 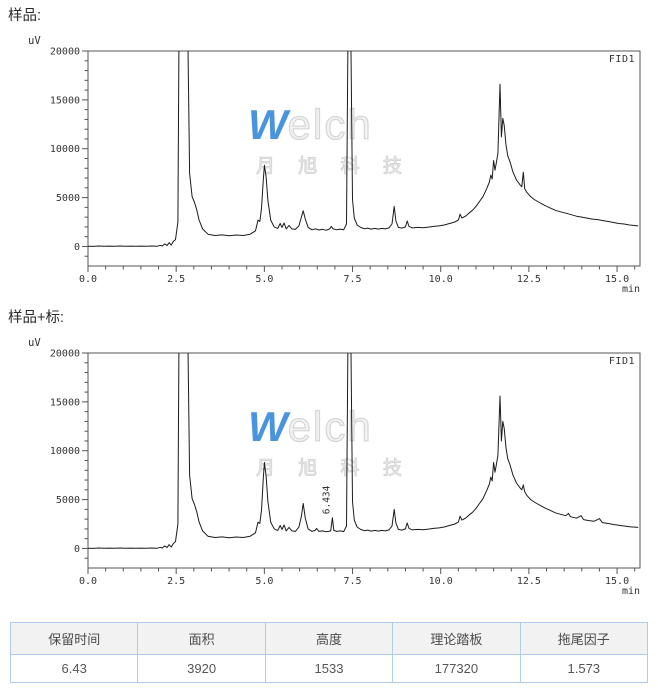 What do you see at coordinates (74, 638) in the screenshot?
I see `header-retention-time: 保留时间` at bounding box center [74, 638].